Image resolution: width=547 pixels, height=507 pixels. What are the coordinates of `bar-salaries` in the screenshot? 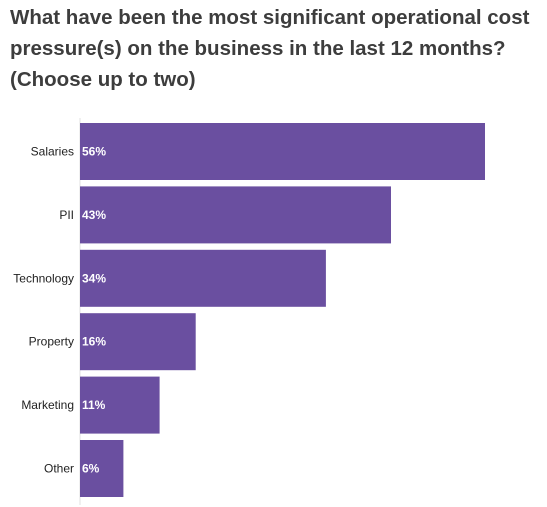 It's located at (282, 151).